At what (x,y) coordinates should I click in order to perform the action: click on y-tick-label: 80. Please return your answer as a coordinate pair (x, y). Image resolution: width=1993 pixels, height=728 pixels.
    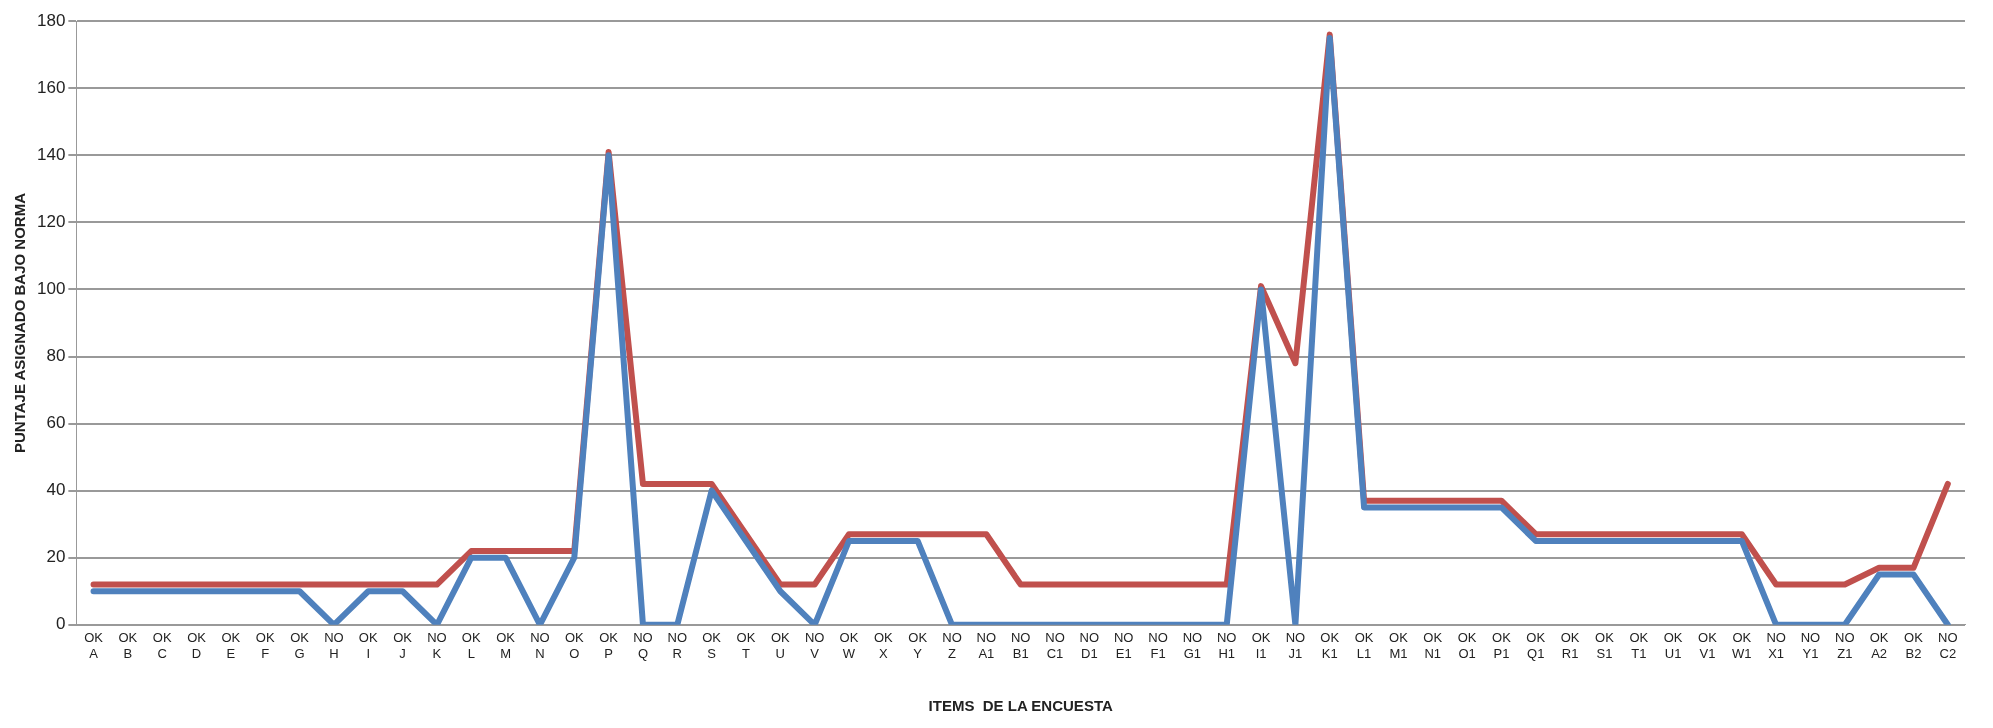
    Looking at the image, I should click on (56, 356).